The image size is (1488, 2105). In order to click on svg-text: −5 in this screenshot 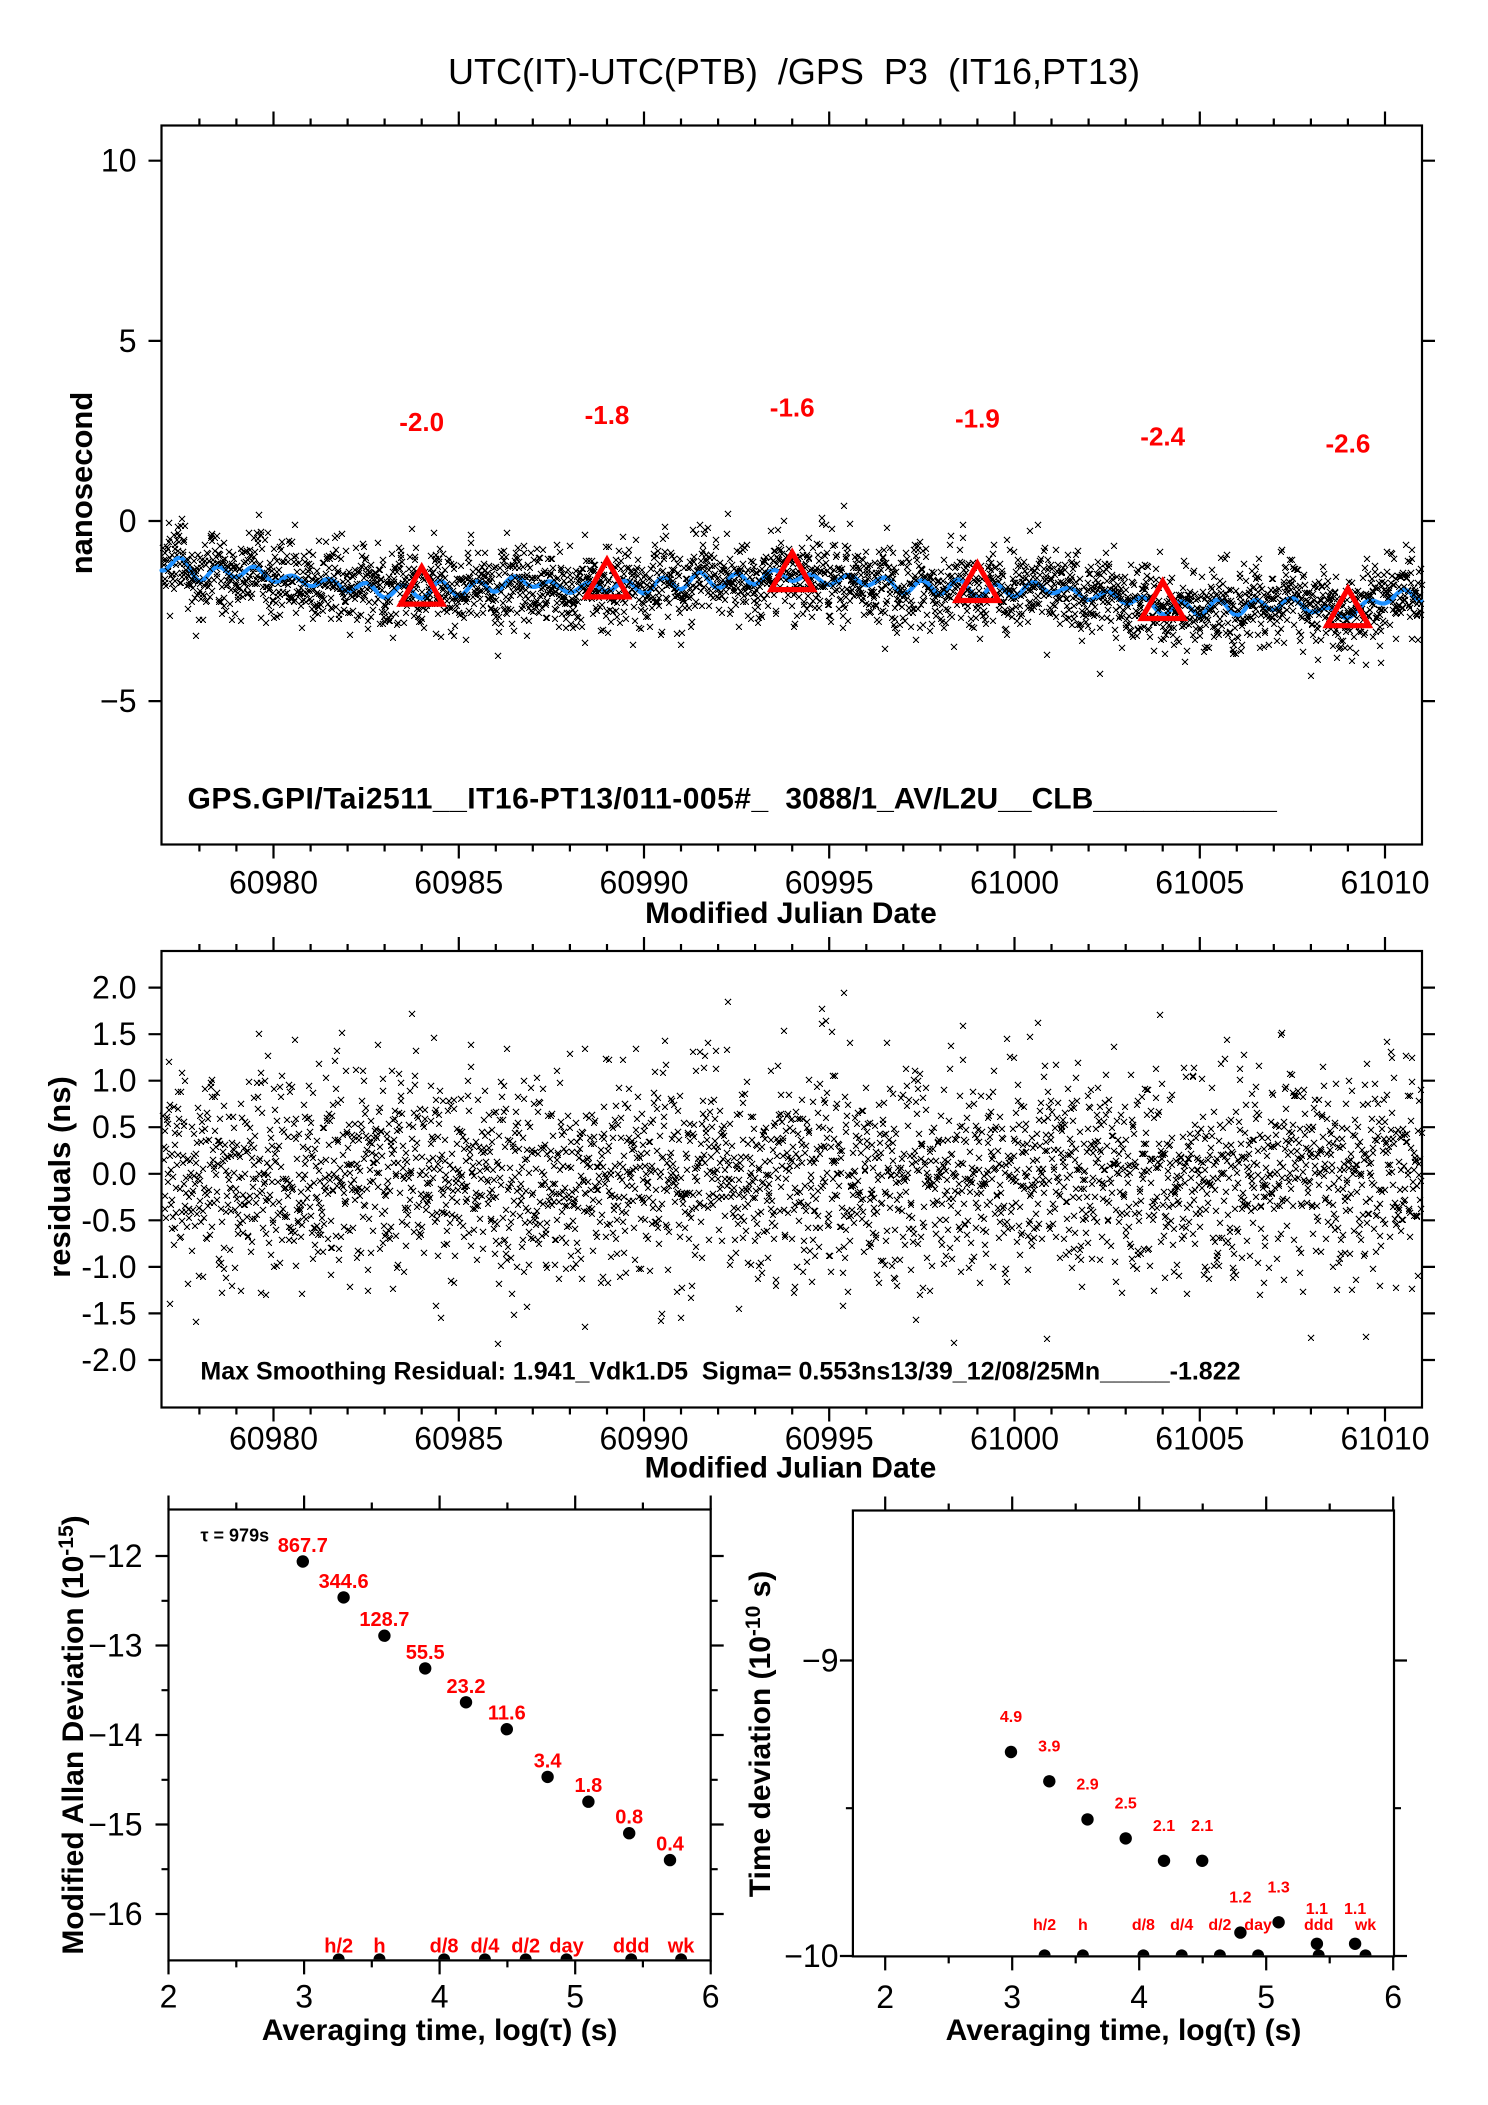, I will do `click(118, 701)`.